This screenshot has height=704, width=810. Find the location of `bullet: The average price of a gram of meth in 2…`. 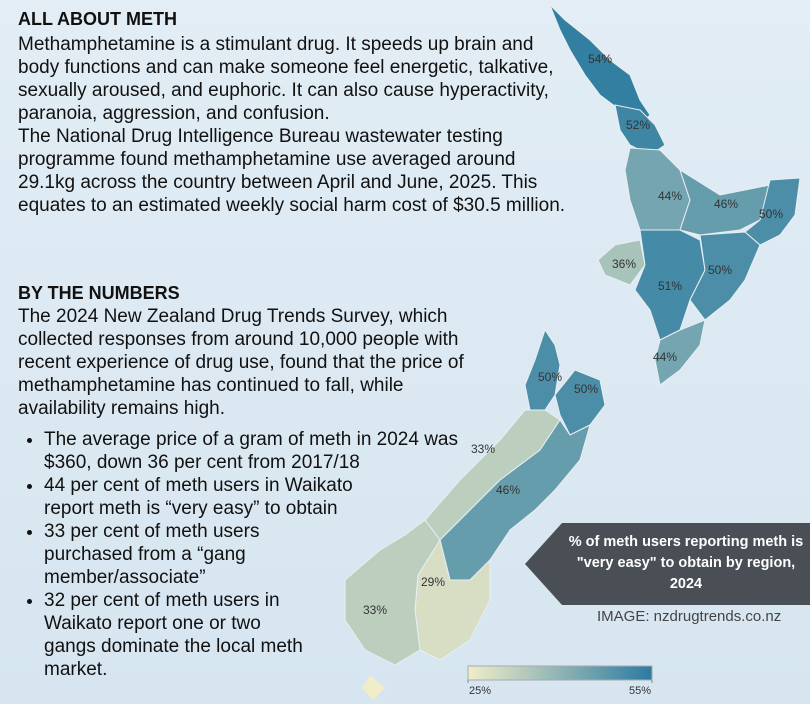

bullet: The average price of a gram of meth in 2… is located at coordinates (254, 451).